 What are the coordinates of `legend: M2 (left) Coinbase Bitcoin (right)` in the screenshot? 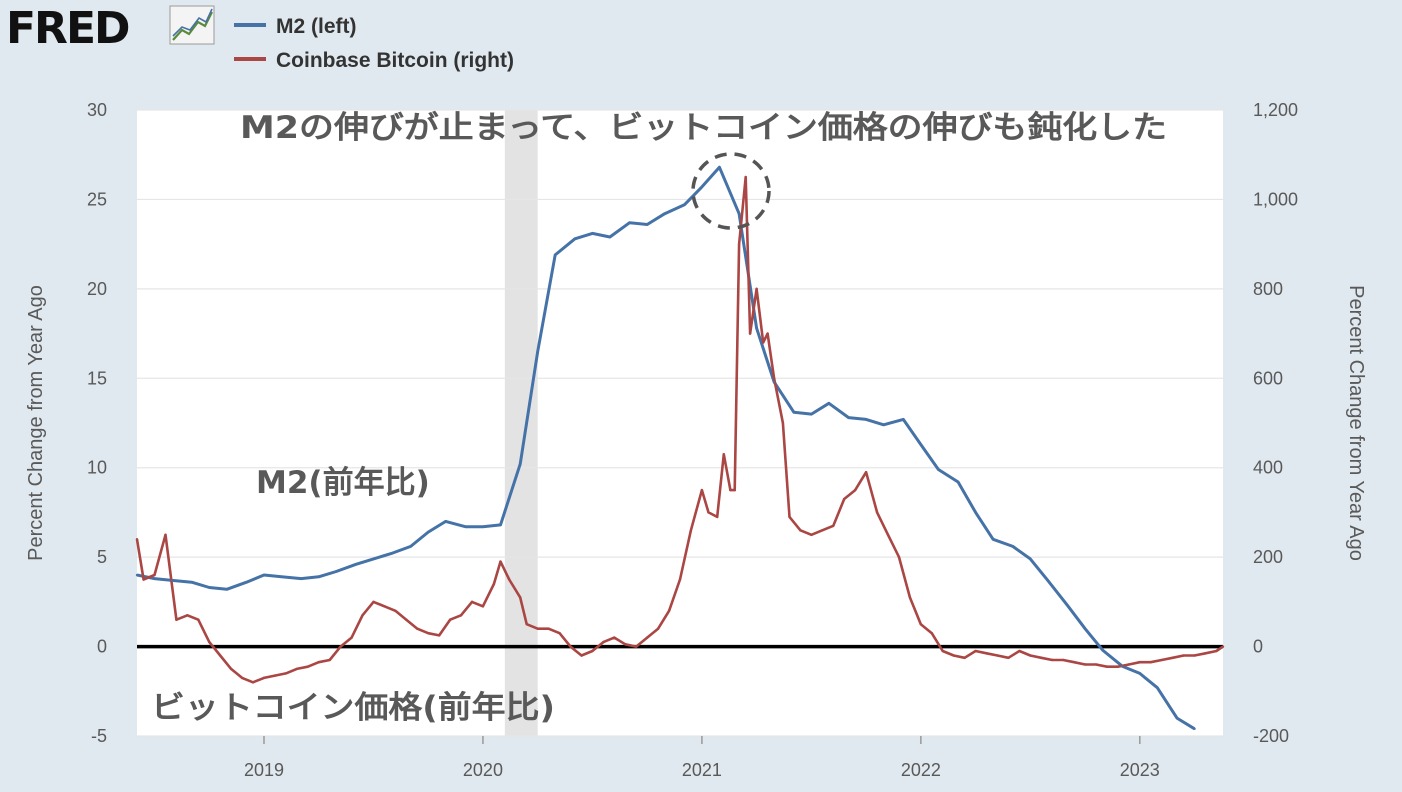 It's located at (374, 43).